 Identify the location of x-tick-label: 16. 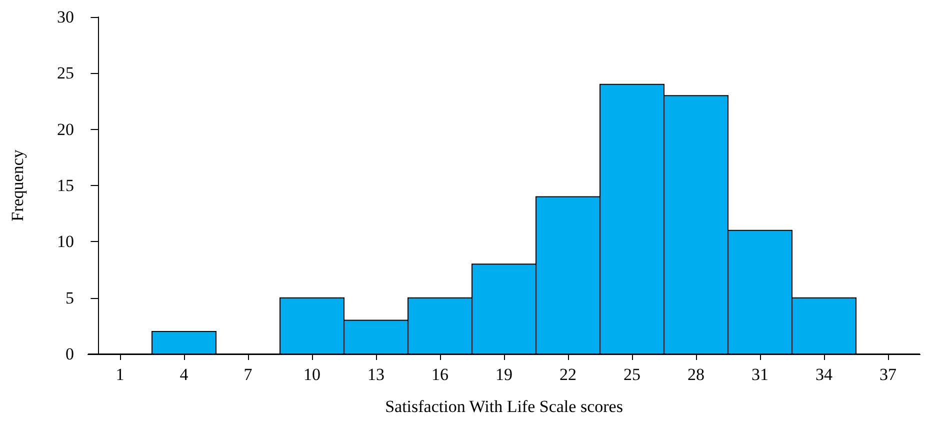
(440, 374).